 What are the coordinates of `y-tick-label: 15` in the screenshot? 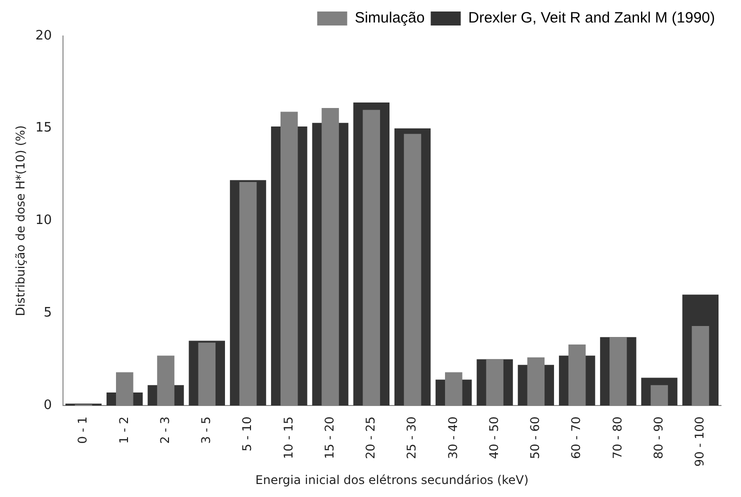 It's located at (43, 128).